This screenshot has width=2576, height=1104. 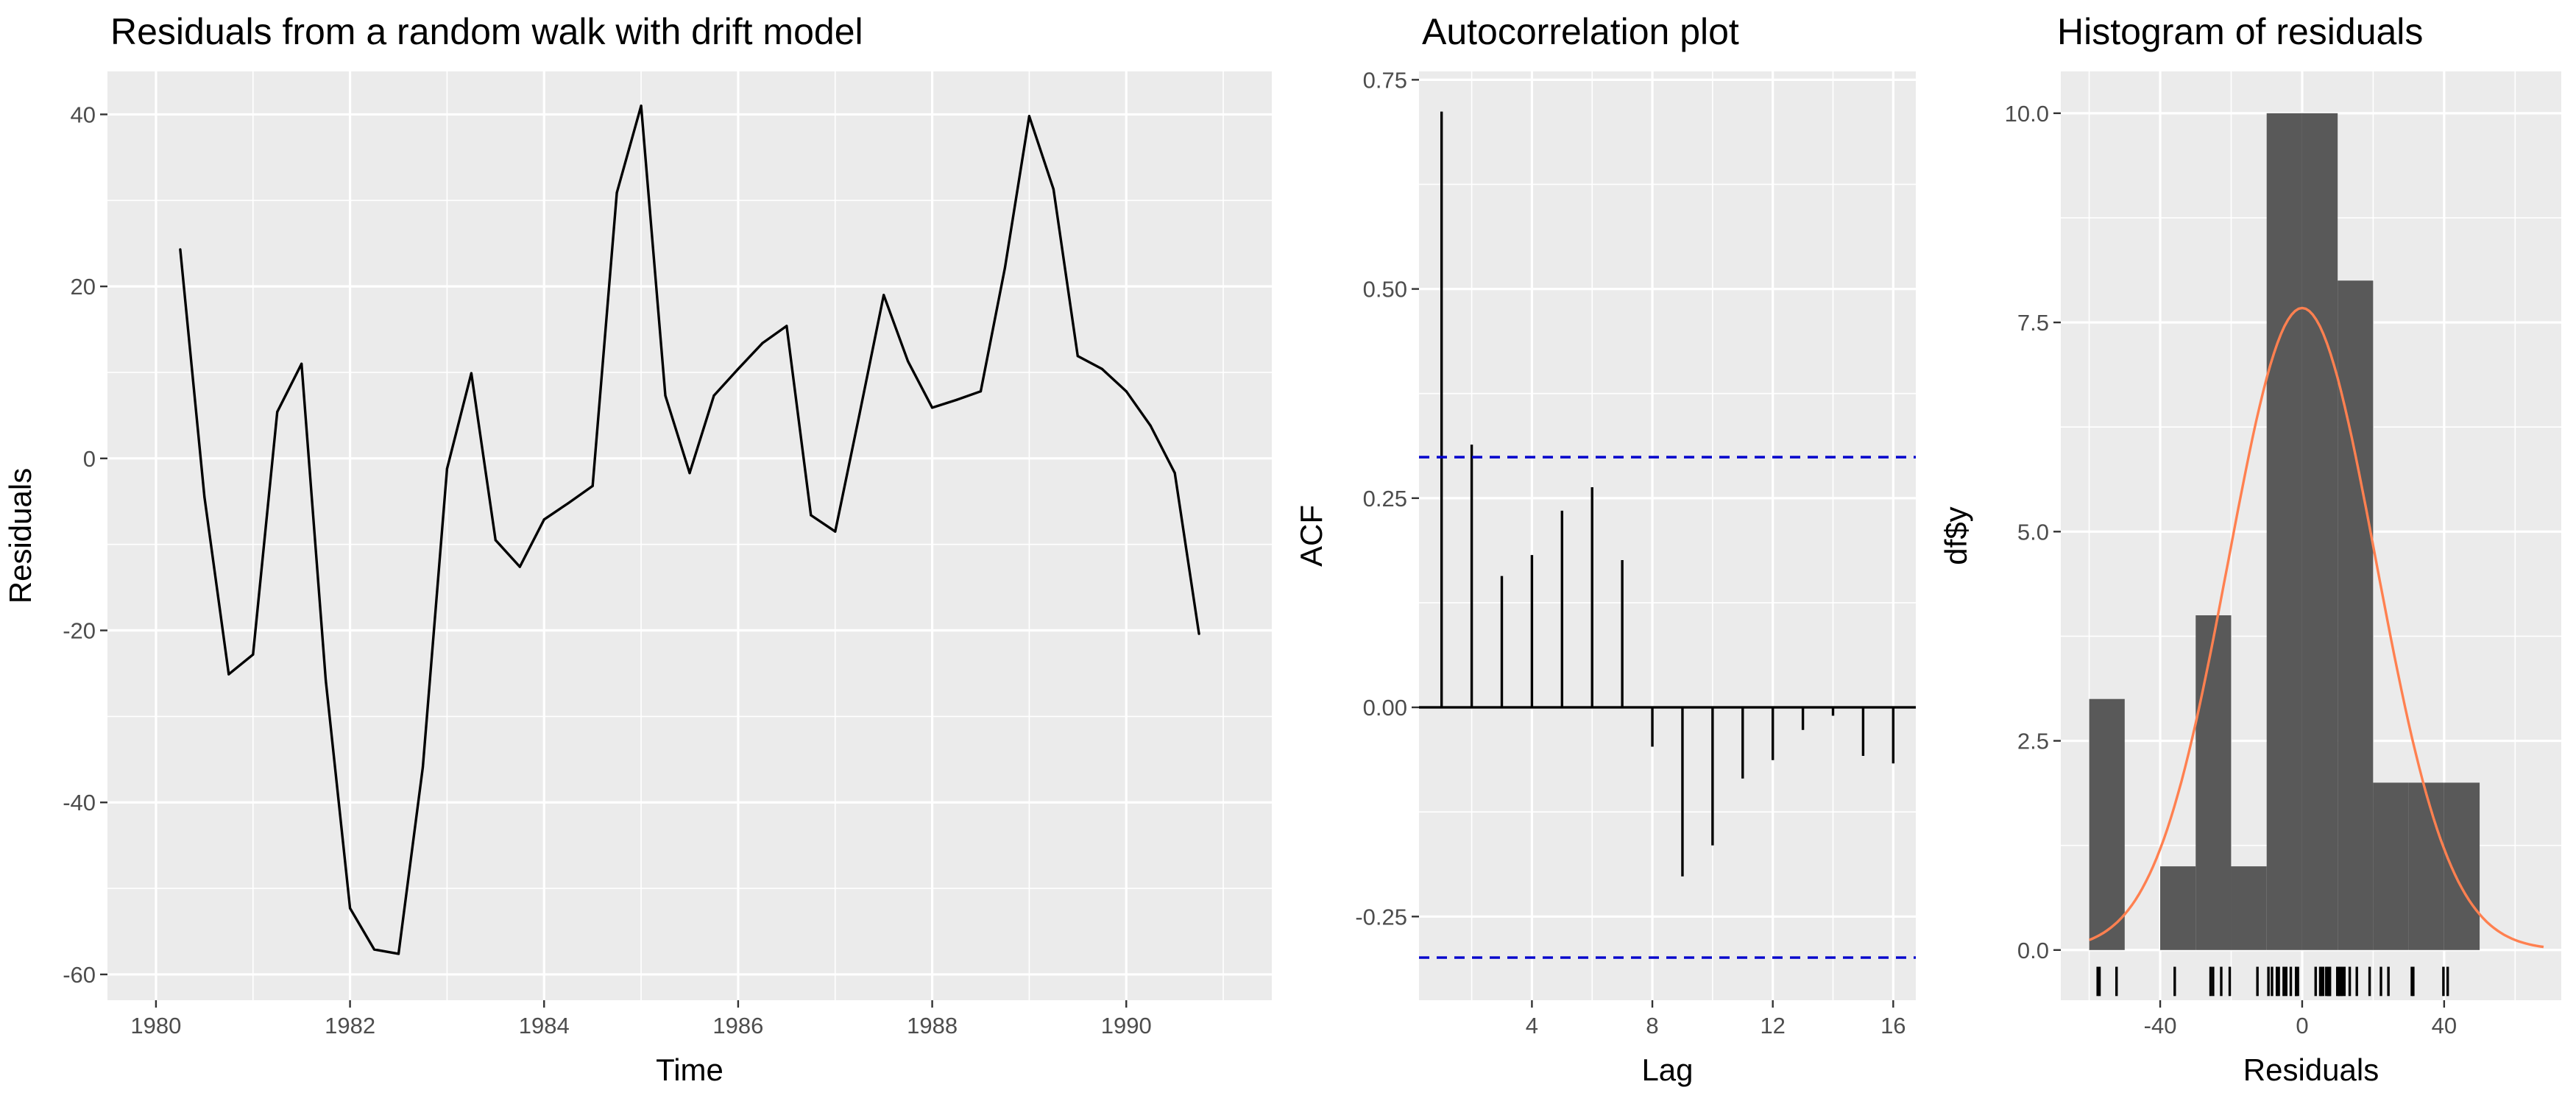 I want to click on y-tick-label: 0.0, so click(x=2033, y=951).